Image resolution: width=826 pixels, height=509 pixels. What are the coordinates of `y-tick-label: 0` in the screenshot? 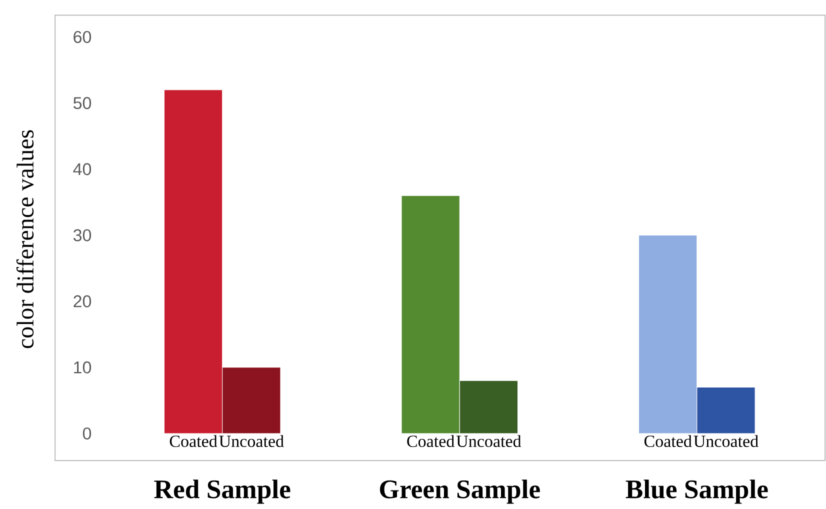 It's located at (87, 434).